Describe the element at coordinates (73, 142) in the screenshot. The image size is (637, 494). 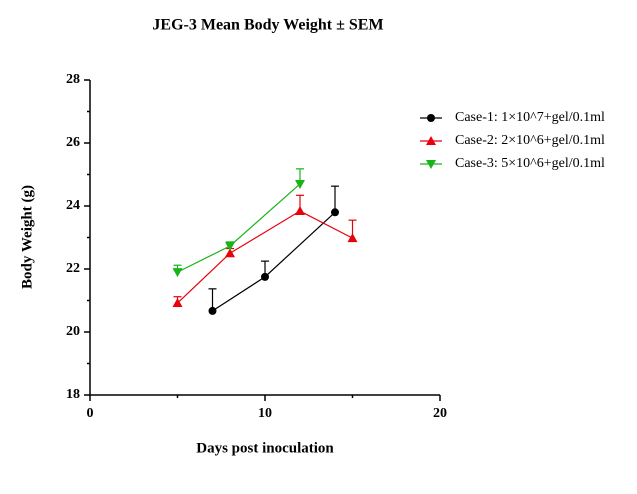
I see `y-tick-label: 26` at that location.